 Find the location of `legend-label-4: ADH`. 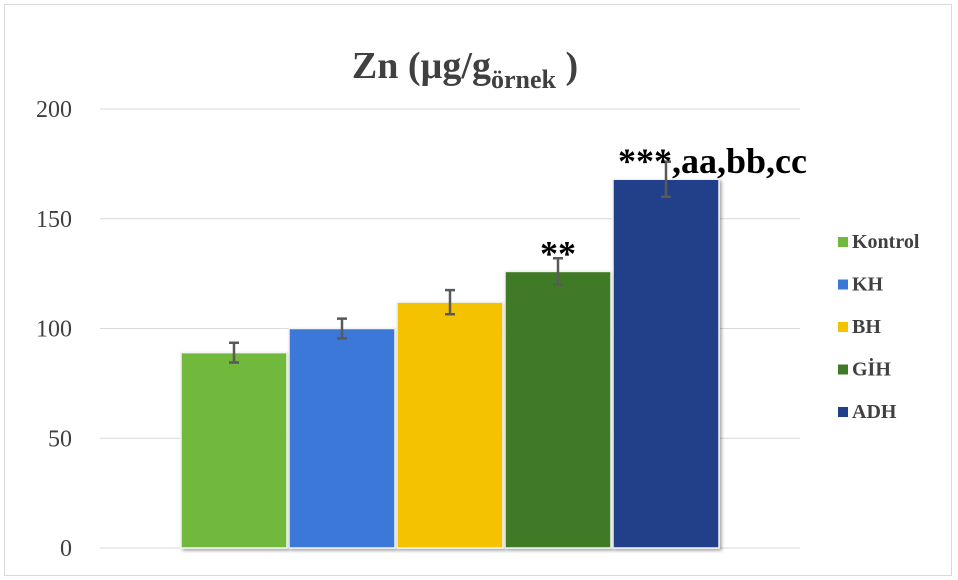

legend-label-4: ADH is located at coordinates (874, 412).